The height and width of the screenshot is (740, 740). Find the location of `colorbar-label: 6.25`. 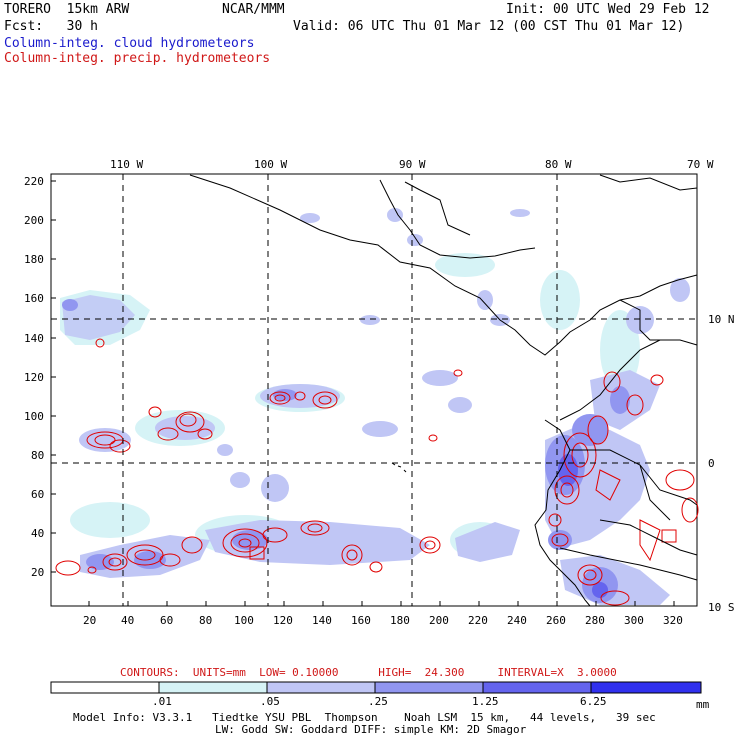

colorbar-label: 6.25 is located at coordinates (593, 701).